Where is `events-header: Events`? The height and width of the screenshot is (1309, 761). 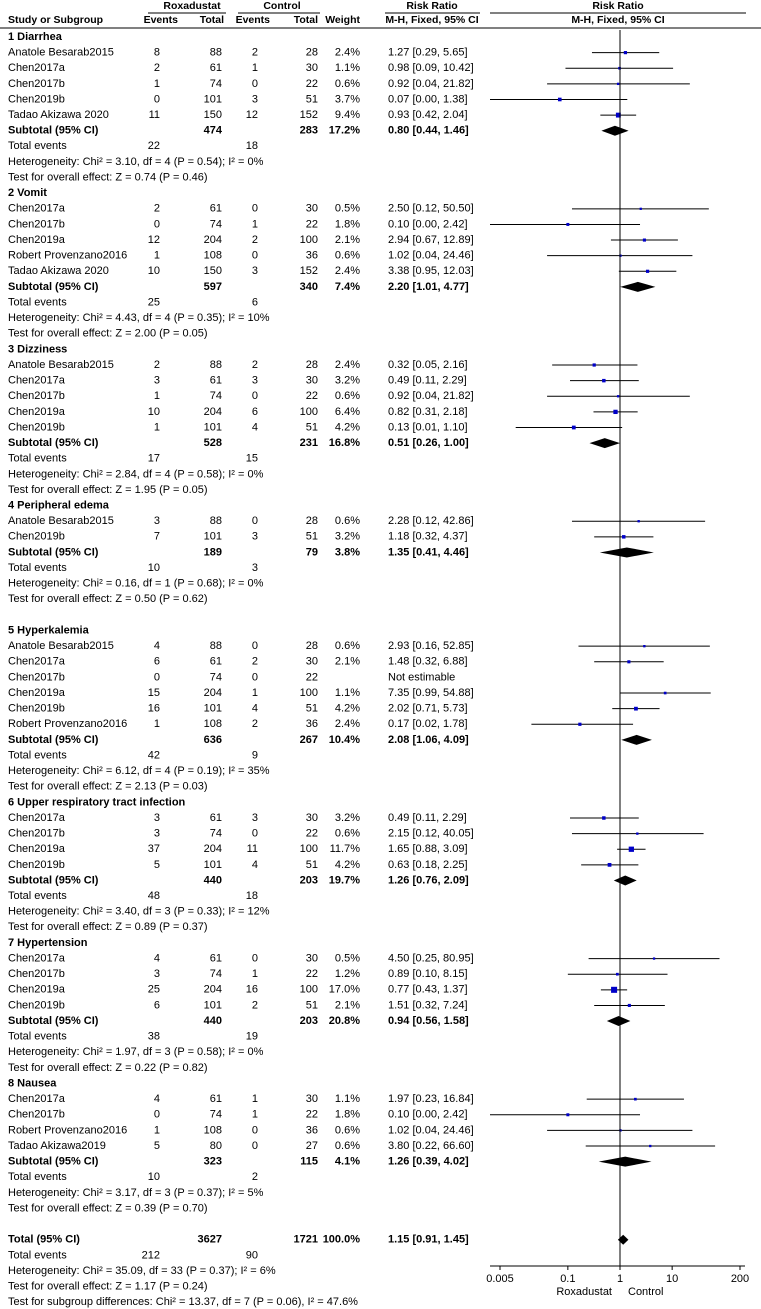 events-header: Events is located at coordinates (161, 20).